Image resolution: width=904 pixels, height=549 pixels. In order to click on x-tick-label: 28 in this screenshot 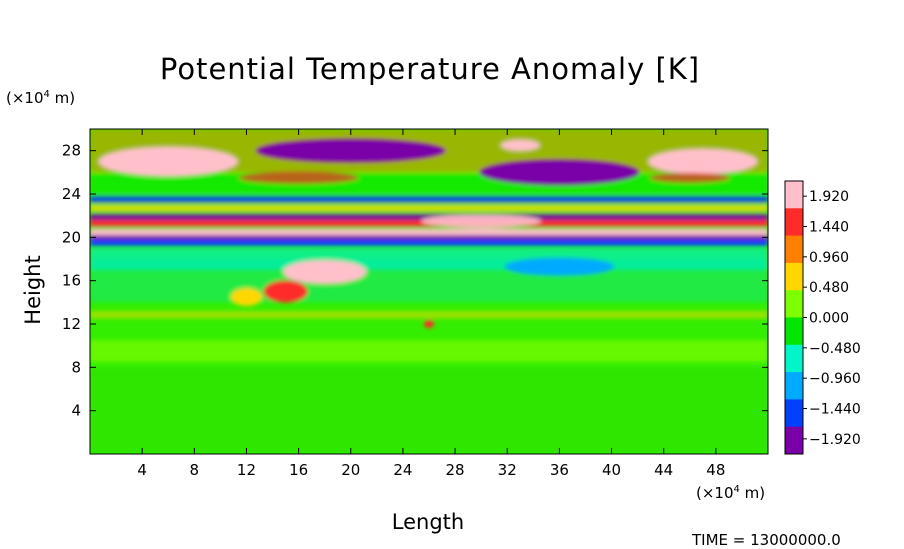, I will do `click(455, 470)`.